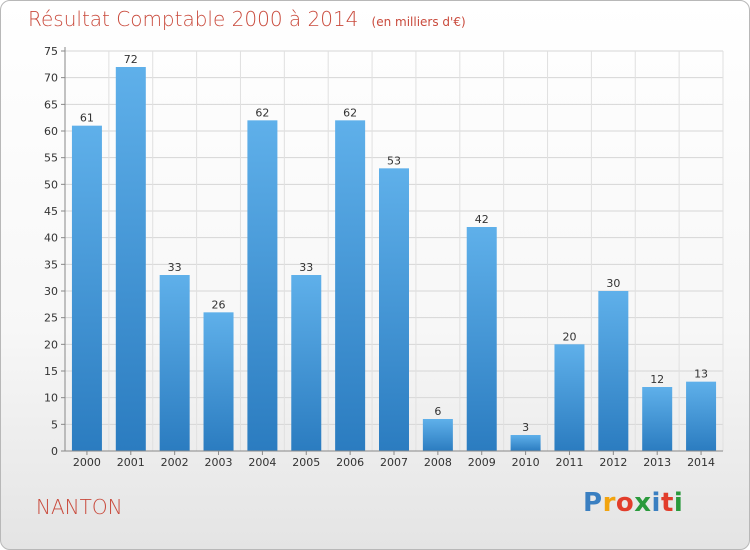 This screenshot has height=550, width=750. I want to click on y-tick-label: 15, so click(51, 371).